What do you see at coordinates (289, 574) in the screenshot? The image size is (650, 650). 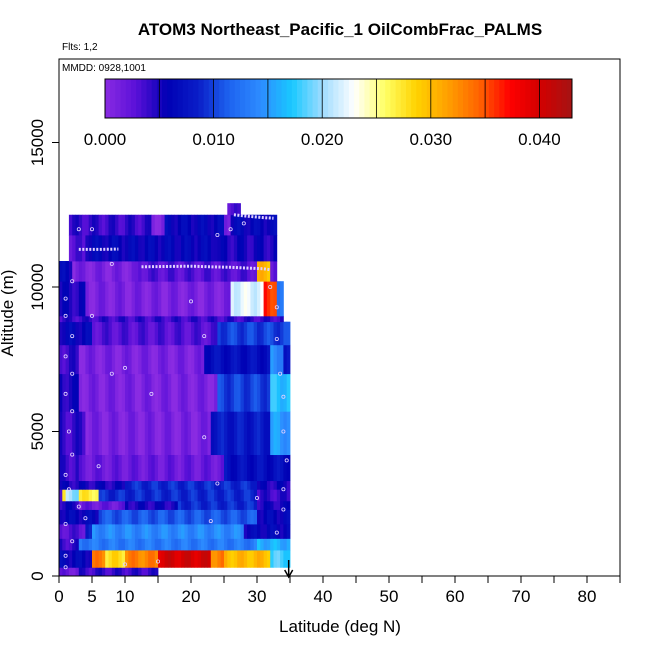 I see `end-marker-head` at bounding box center [289, 574].